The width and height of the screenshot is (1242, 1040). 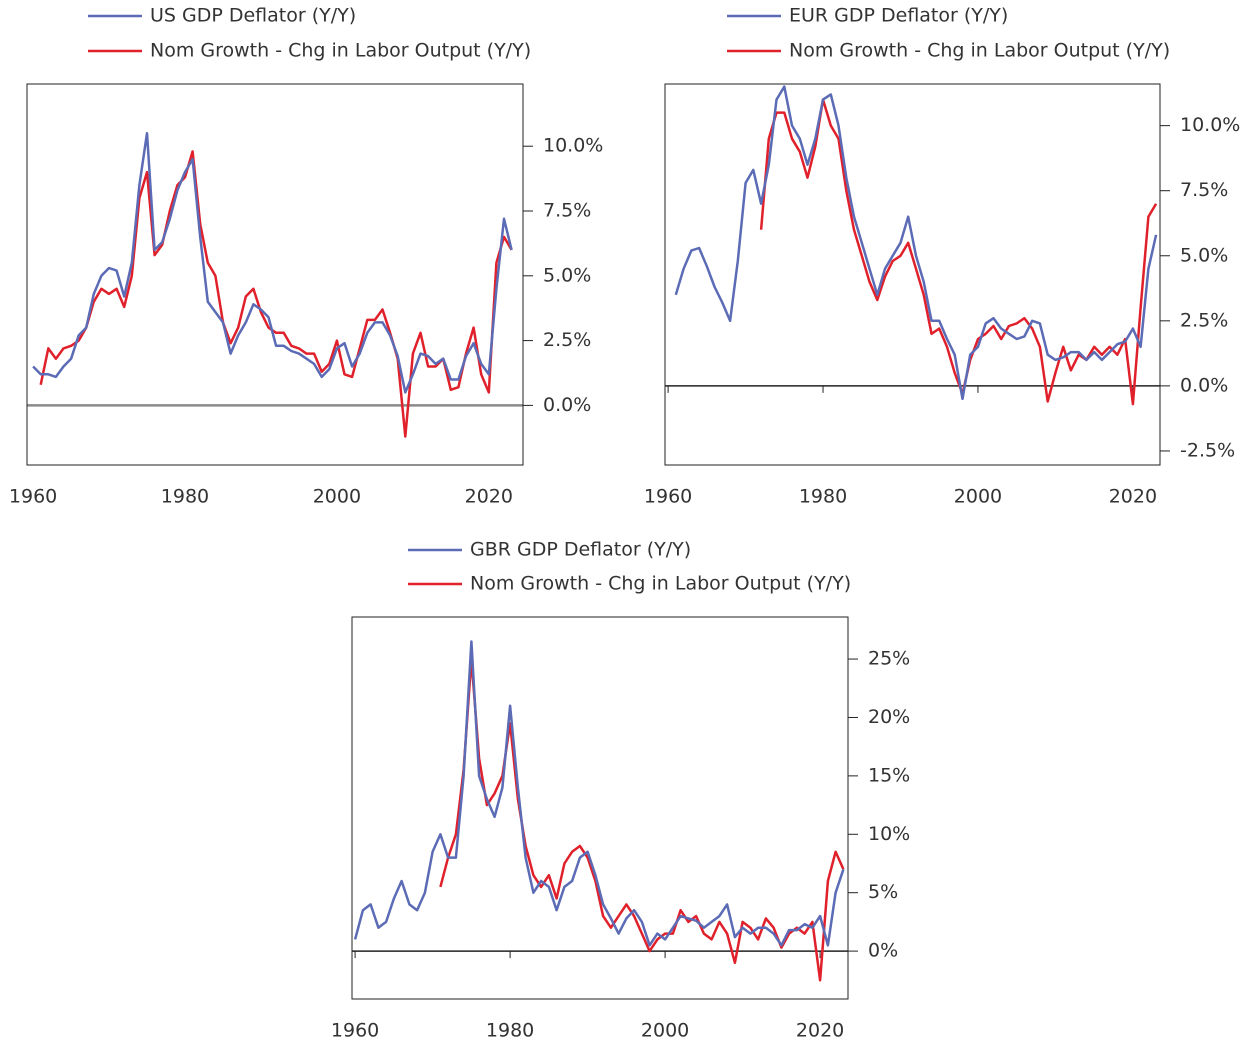 I want to click on y-tick-label: -2.5%, so click(x=1207, y=450).